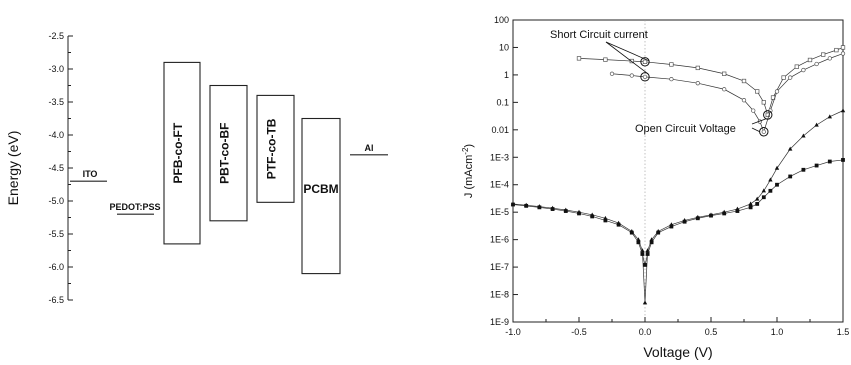 The height and width of the screenshot is (365, 851). Describe the element at coordinates (599, 35) in the screenshot. I see `annotation-label: Short Circuit current` at that location.